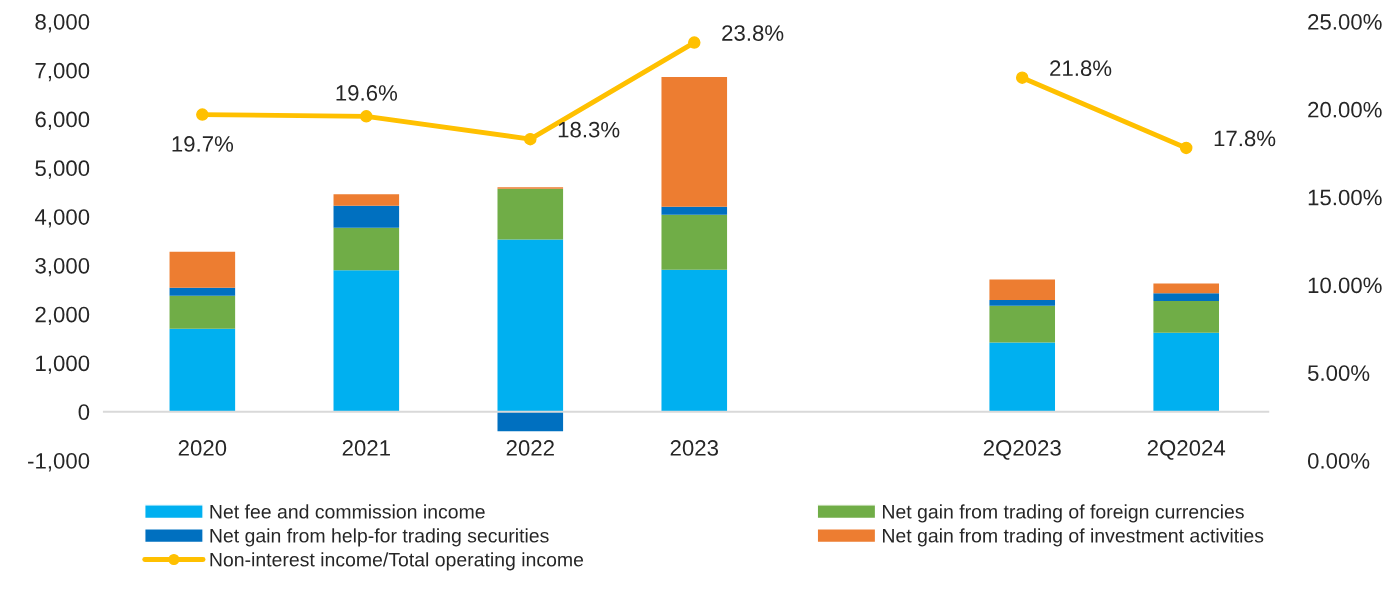 This screenshot has height=614, width=1386. What do you see at coordinates (84, 412) in the screenshot?
I see `y-tick-label: 0` at bounding box center [84, 412].